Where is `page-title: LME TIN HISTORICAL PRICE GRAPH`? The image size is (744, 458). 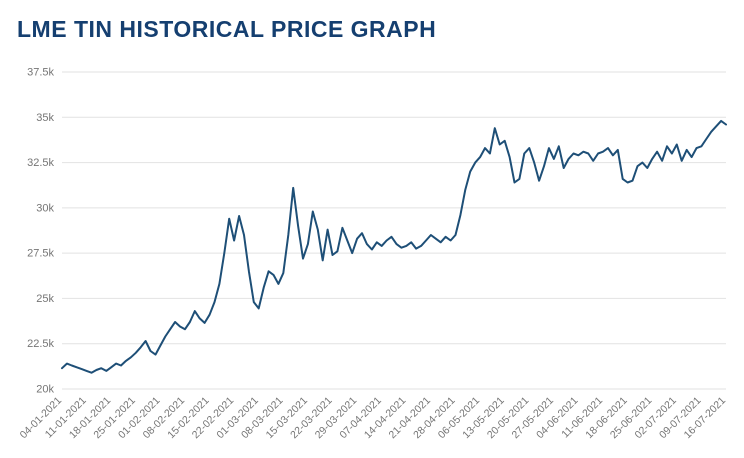
page-title: LME TIN HISTORICAL PRICE GRAPH is located at coordinates (227, 29).